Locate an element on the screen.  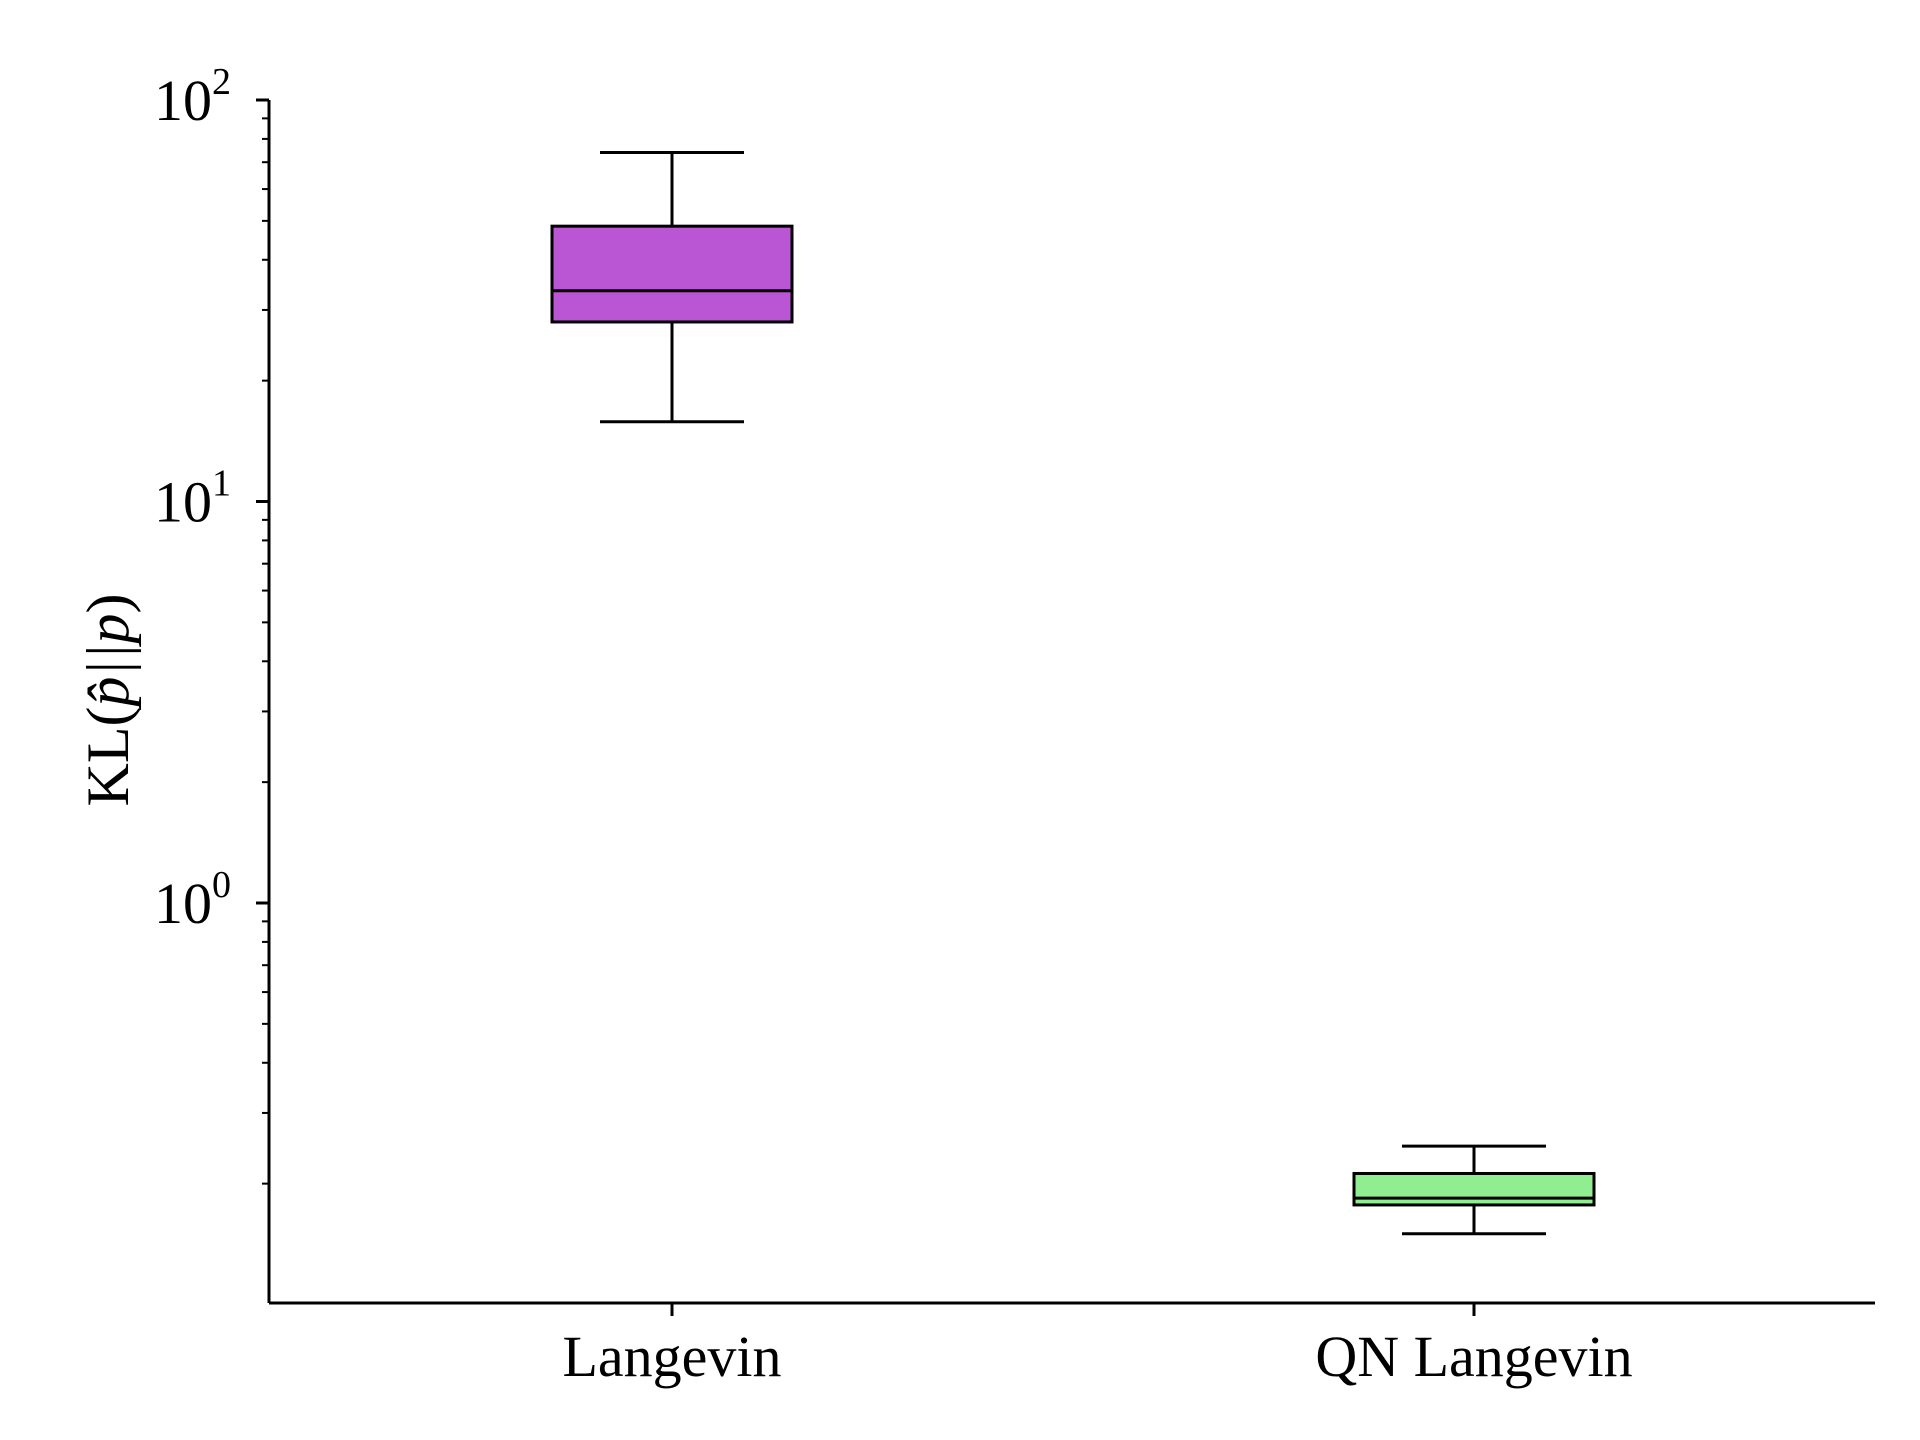
y-tick-label: 10⁰ is located at coordinates (192, 900).